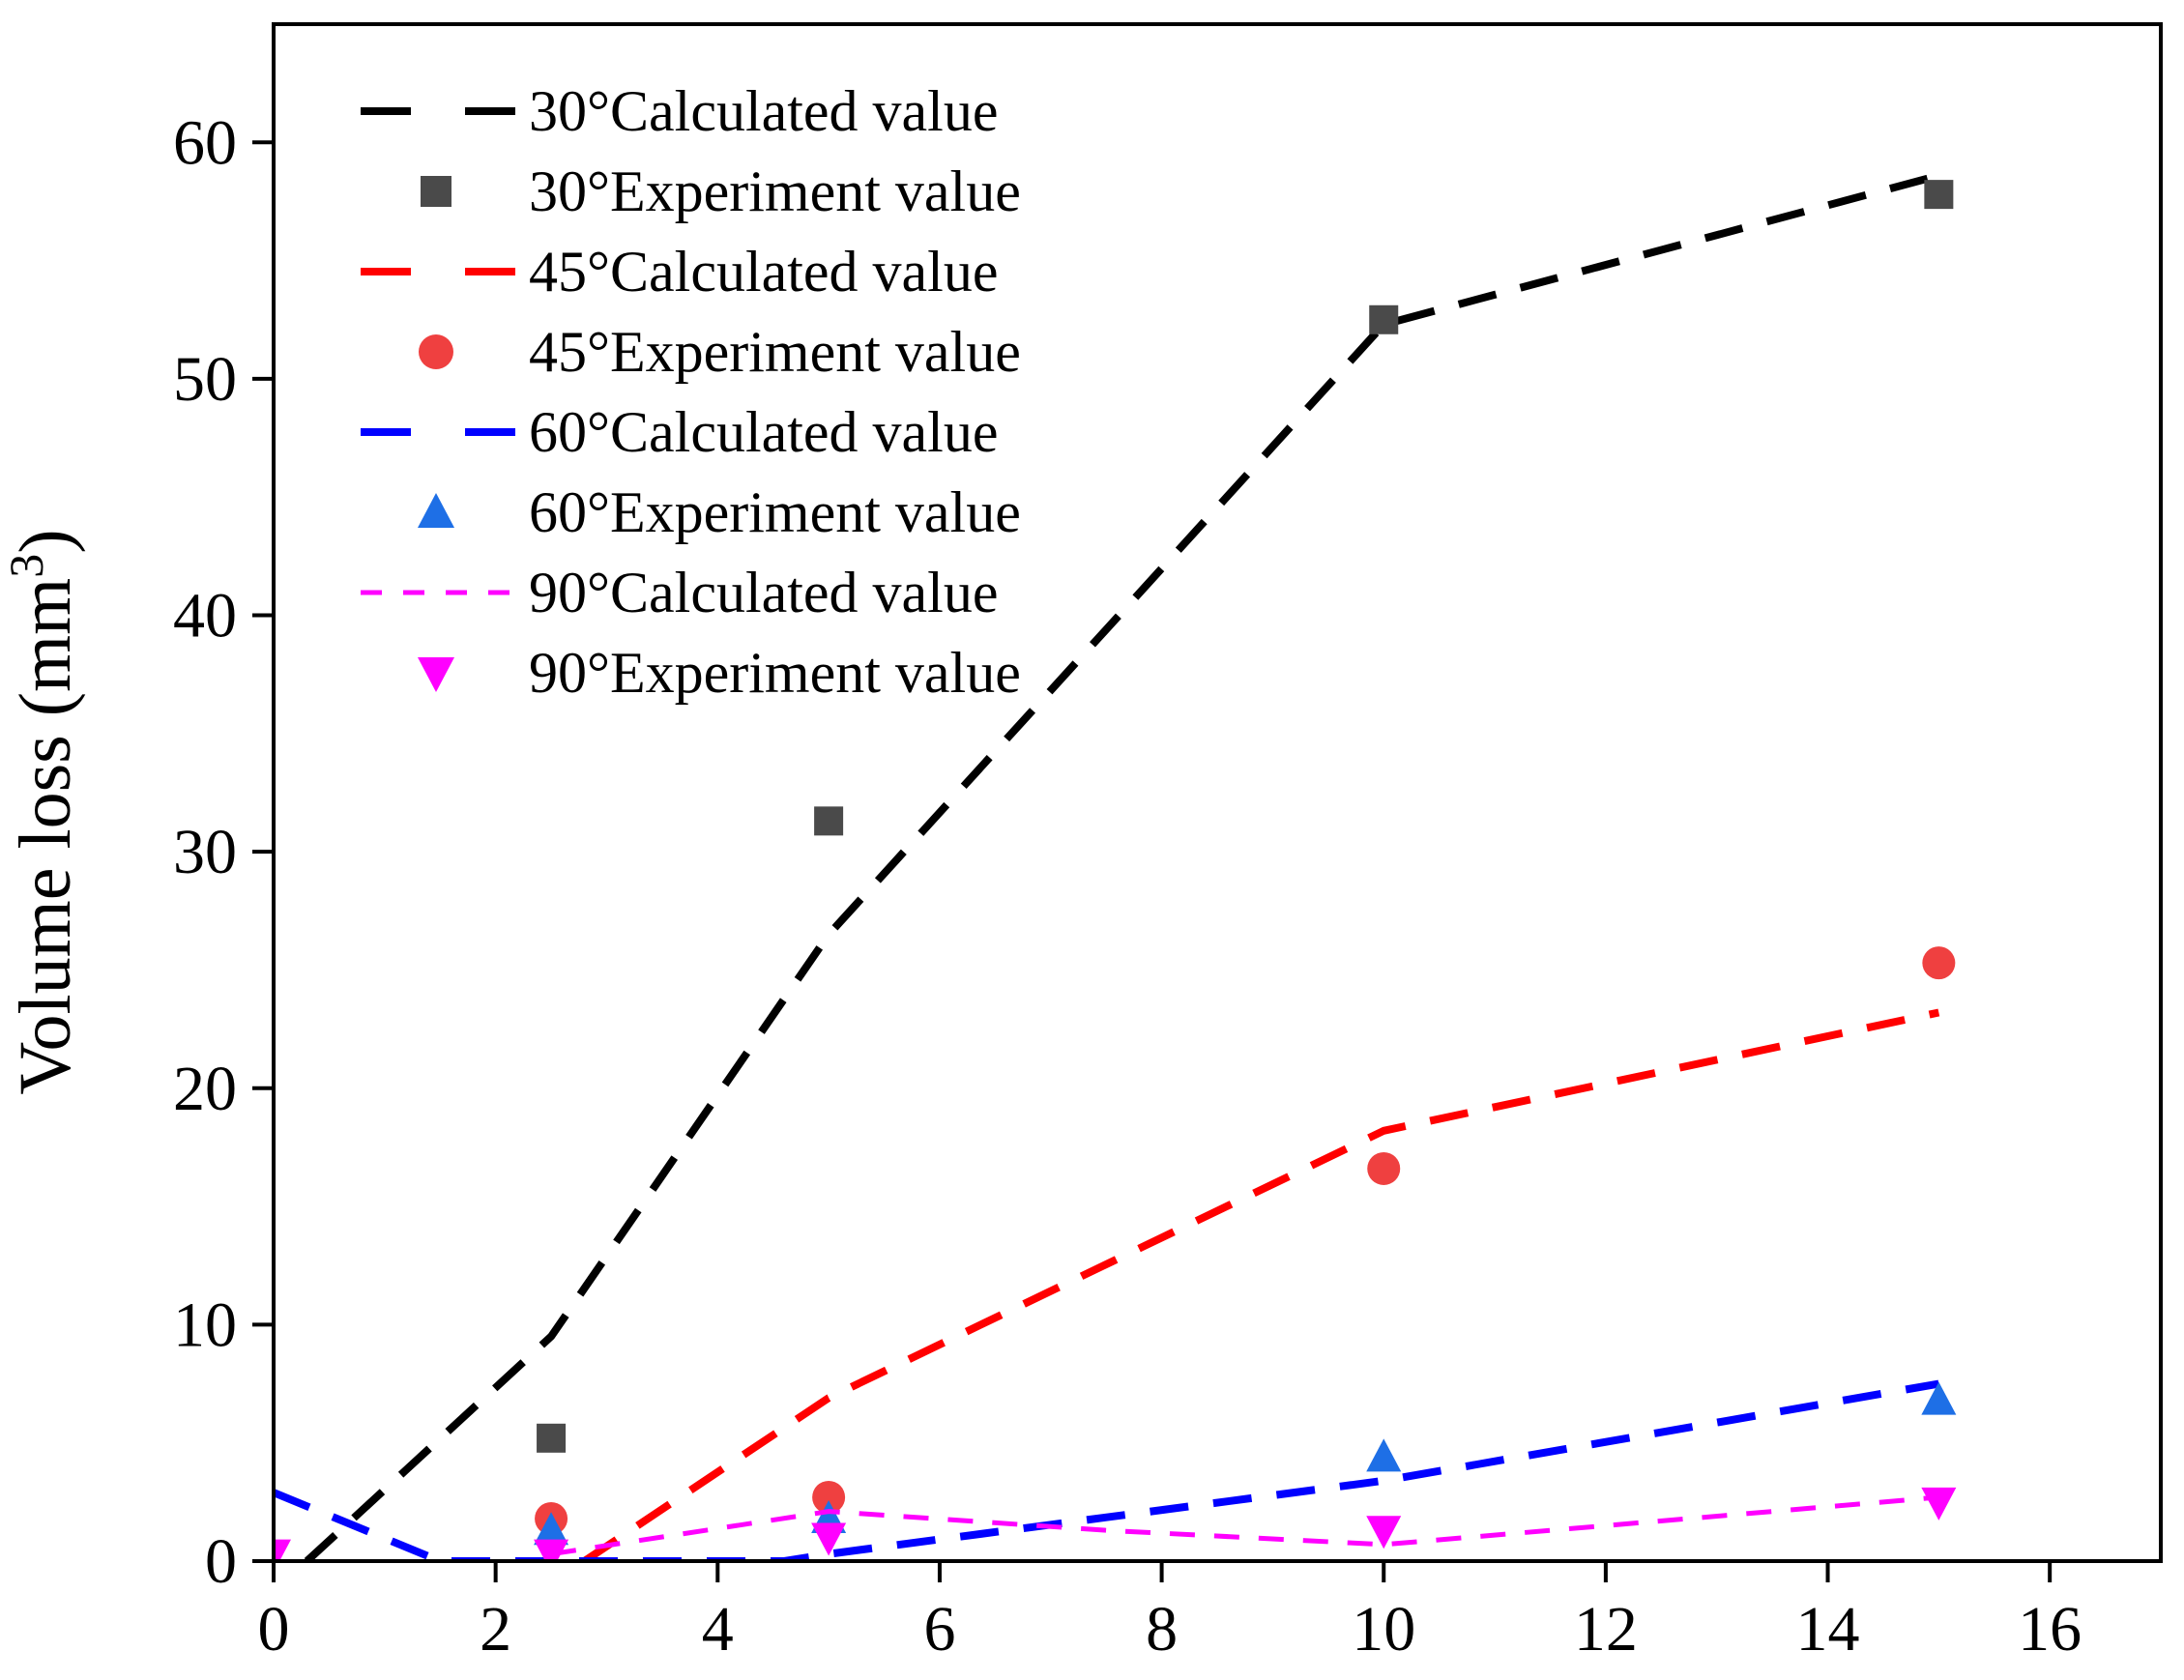 This screenshot has width=2184, height=1680. What do you see at coordinates (205, 1325) in the screenshot?
I see `y-tick-label-10: 10` at bounding box center [205, 1325].